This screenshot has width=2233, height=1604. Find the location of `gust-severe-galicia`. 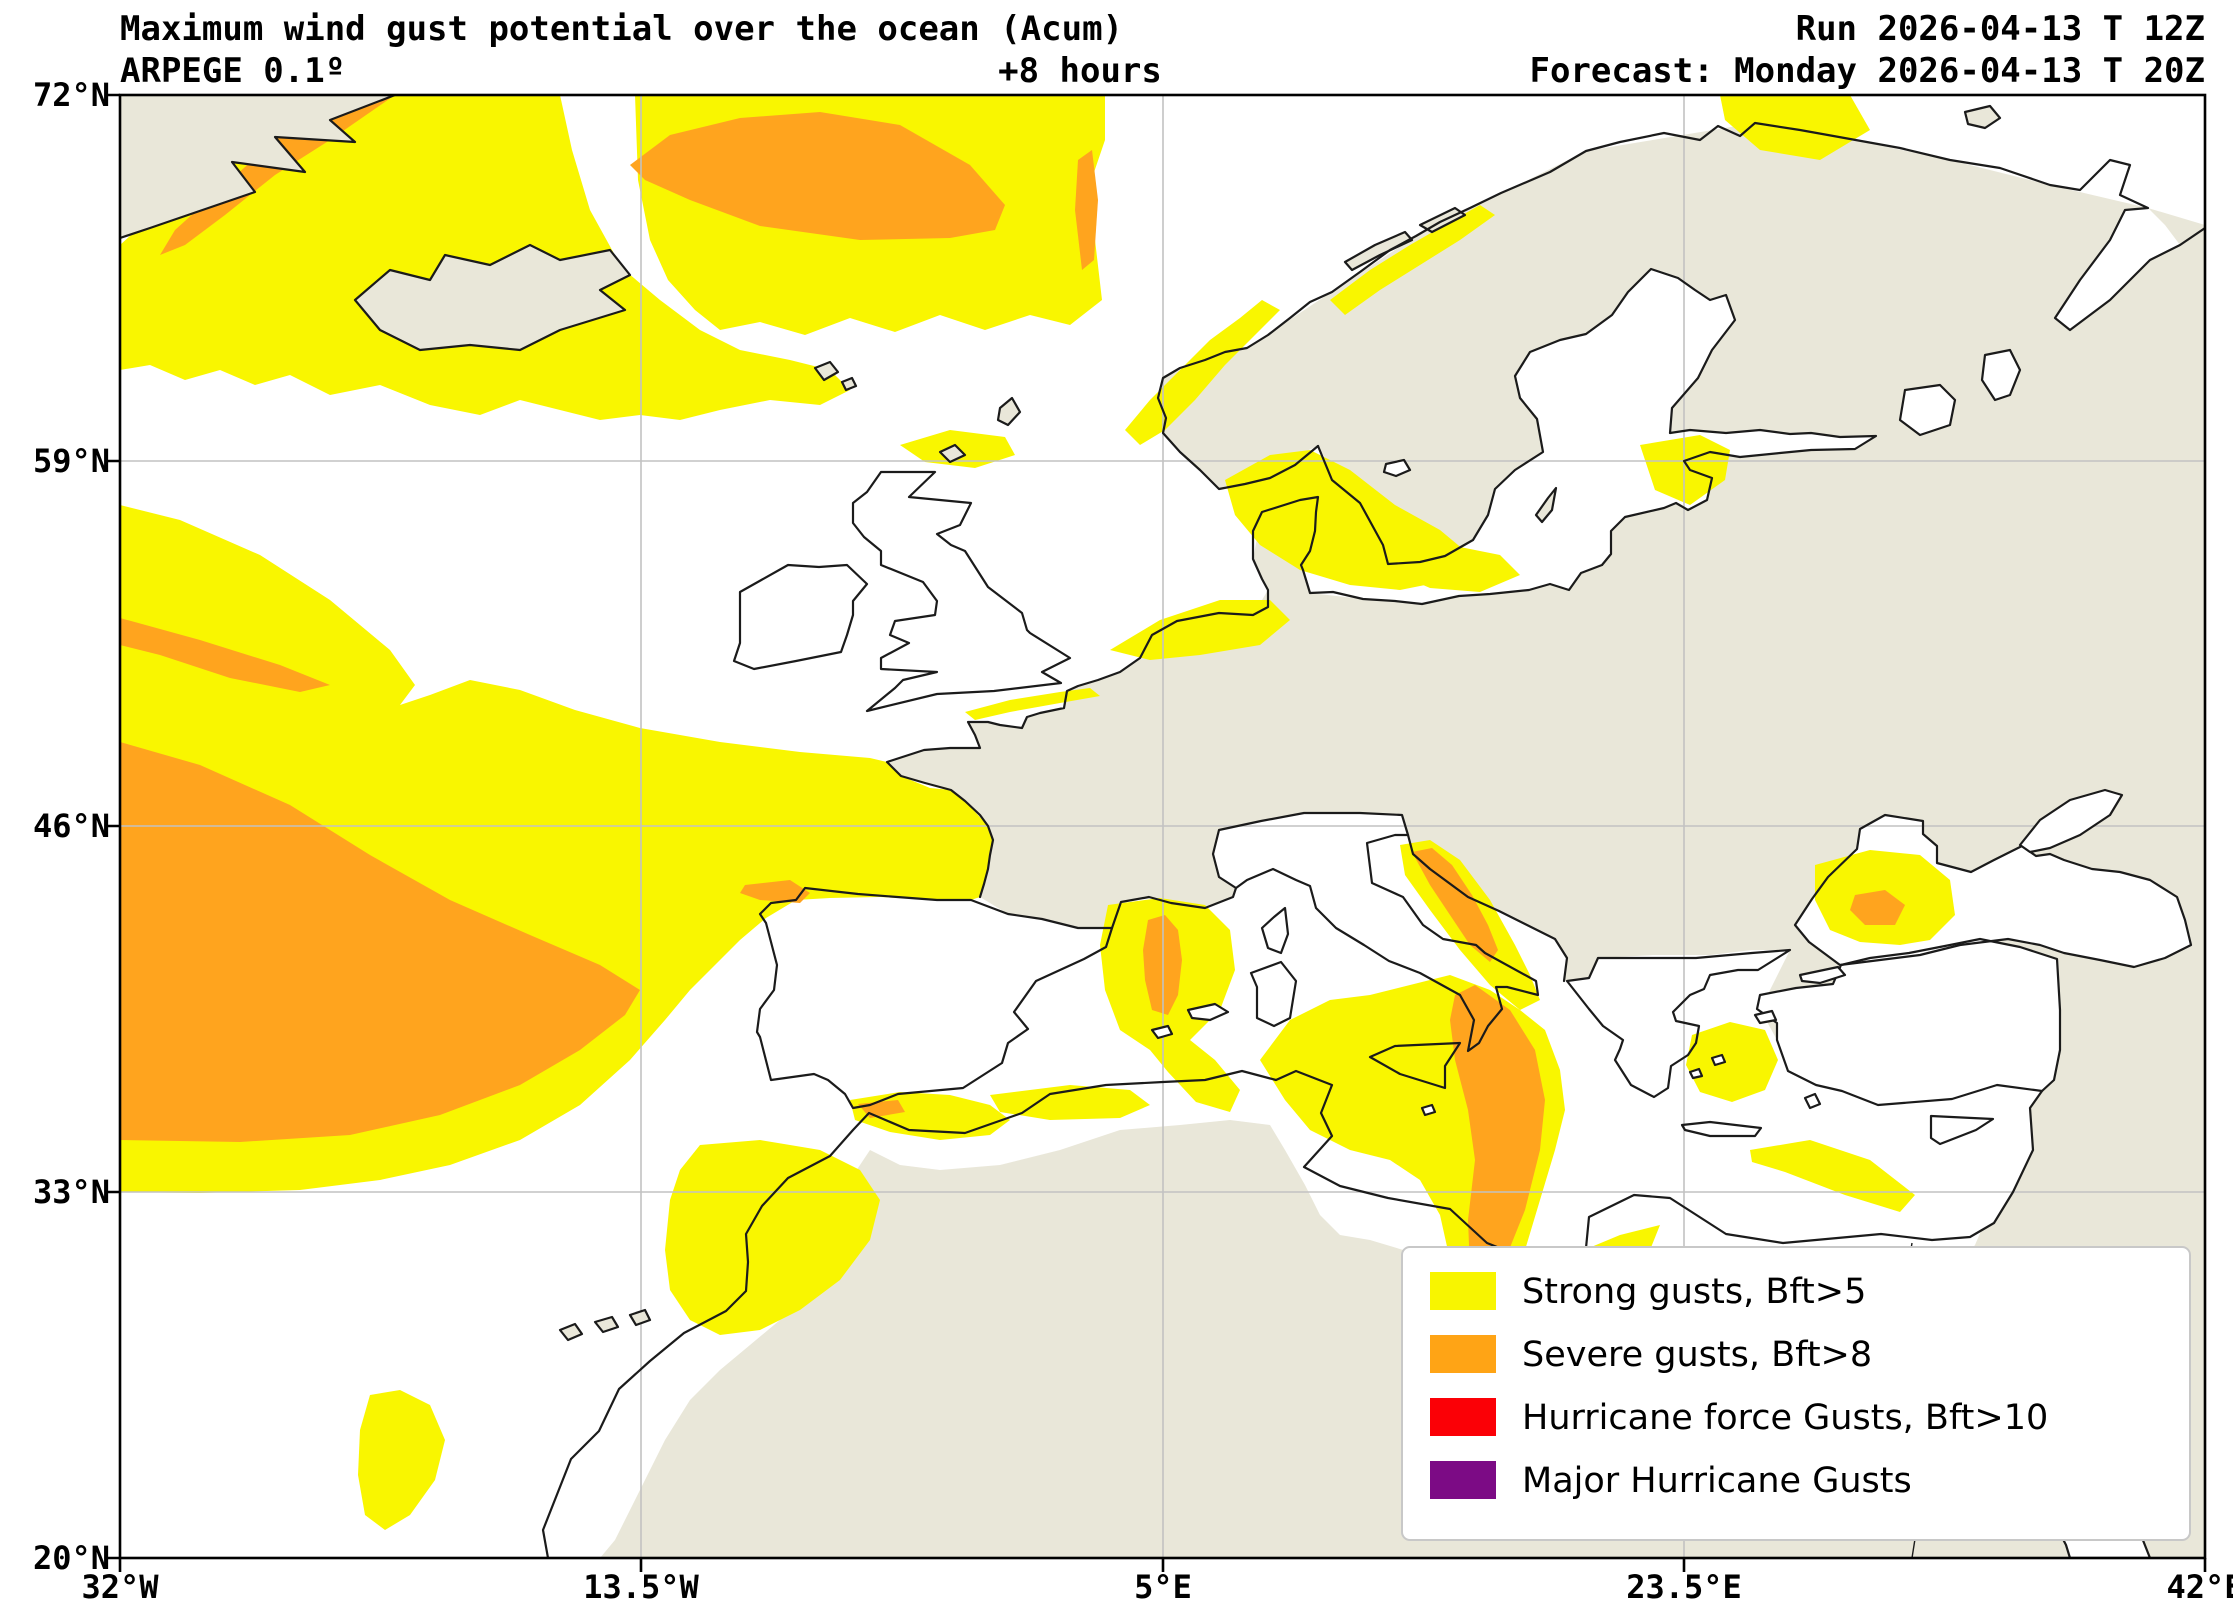

gust-severe-galicia is located at coordinates (775, 891).